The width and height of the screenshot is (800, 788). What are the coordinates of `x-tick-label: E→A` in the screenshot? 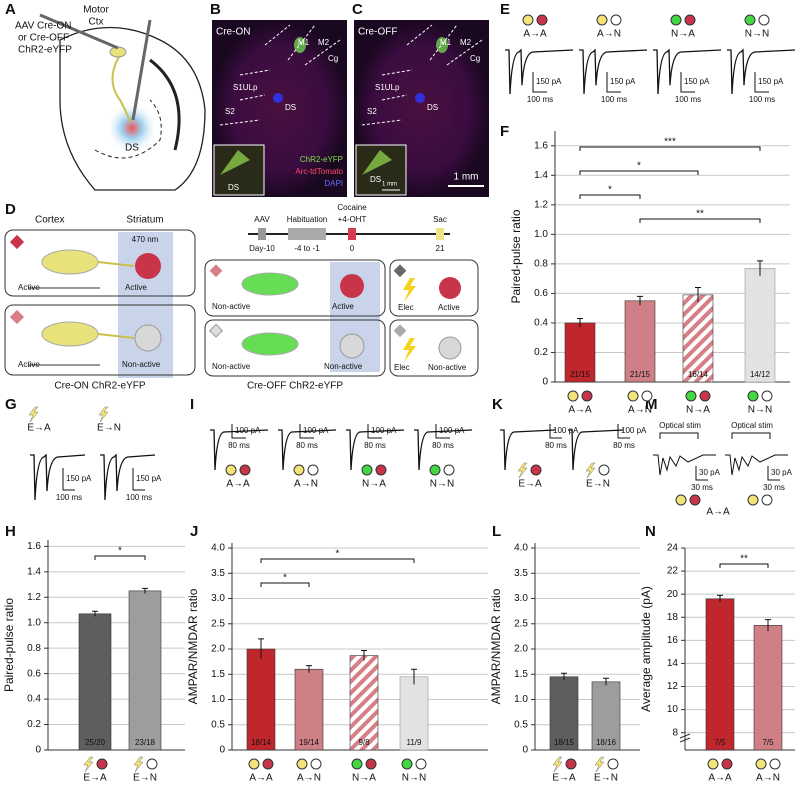 It's located at (564, 778).